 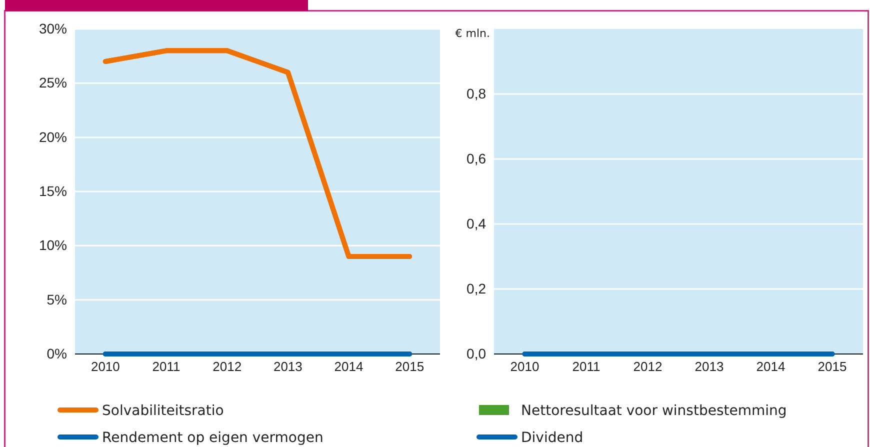 What do you see at coordinates (52, 245) in the screenshot?
I see `y-tick-label: 10%` at bounding box center [52, 245].